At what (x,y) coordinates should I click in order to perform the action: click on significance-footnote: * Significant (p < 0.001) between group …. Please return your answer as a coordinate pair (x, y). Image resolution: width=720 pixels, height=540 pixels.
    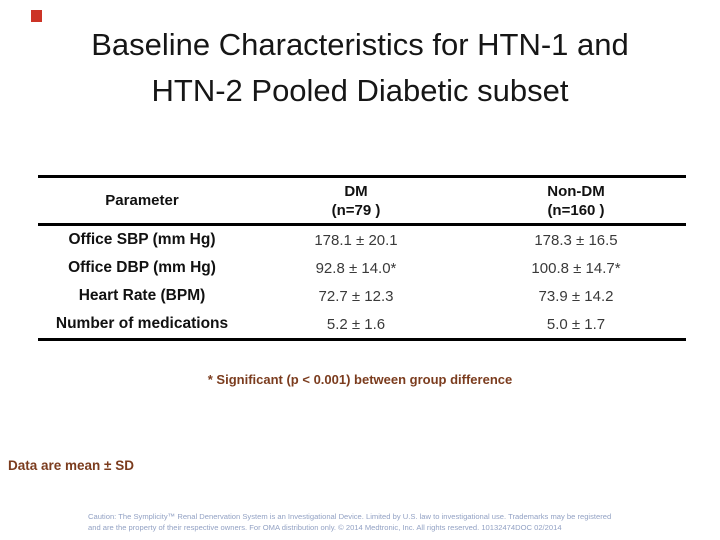
    Looking at the image, I should click on (360, 379).